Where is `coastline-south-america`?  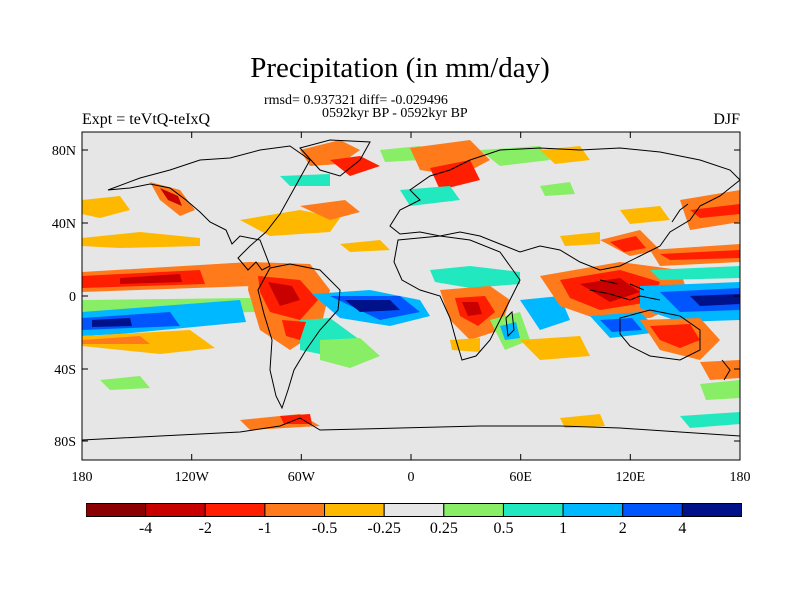
coastline-south-america is located at coordinates (299, 336).